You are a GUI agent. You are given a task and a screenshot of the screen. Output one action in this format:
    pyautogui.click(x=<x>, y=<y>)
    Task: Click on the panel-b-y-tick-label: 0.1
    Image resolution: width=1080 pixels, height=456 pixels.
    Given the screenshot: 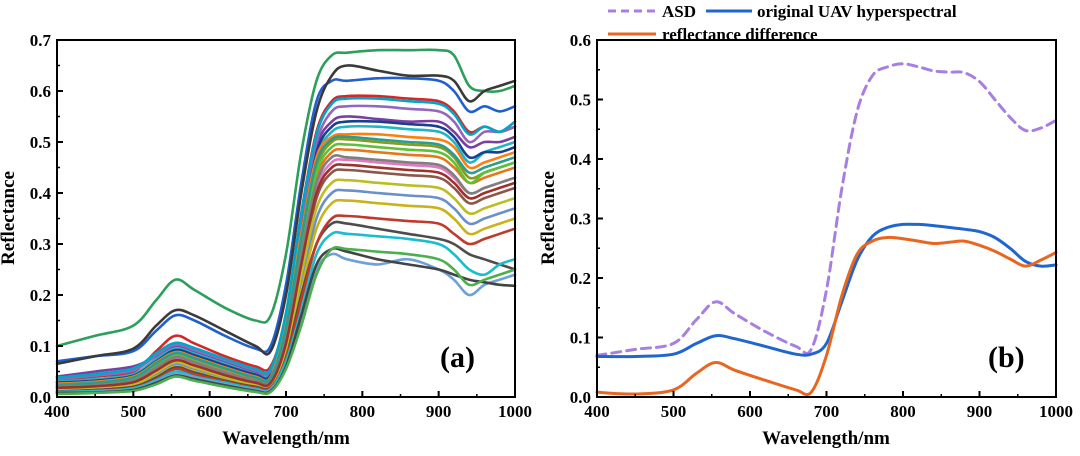 What is the action you would take?
    pyautogui.click(x=580, y=338)
    